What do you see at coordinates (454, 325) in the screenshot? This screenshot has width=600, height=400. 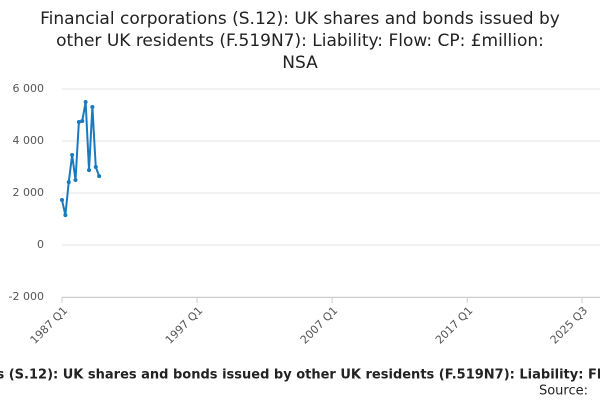 I see `x-tick-label: 2017 Q1` at bounding box center [454, 325].